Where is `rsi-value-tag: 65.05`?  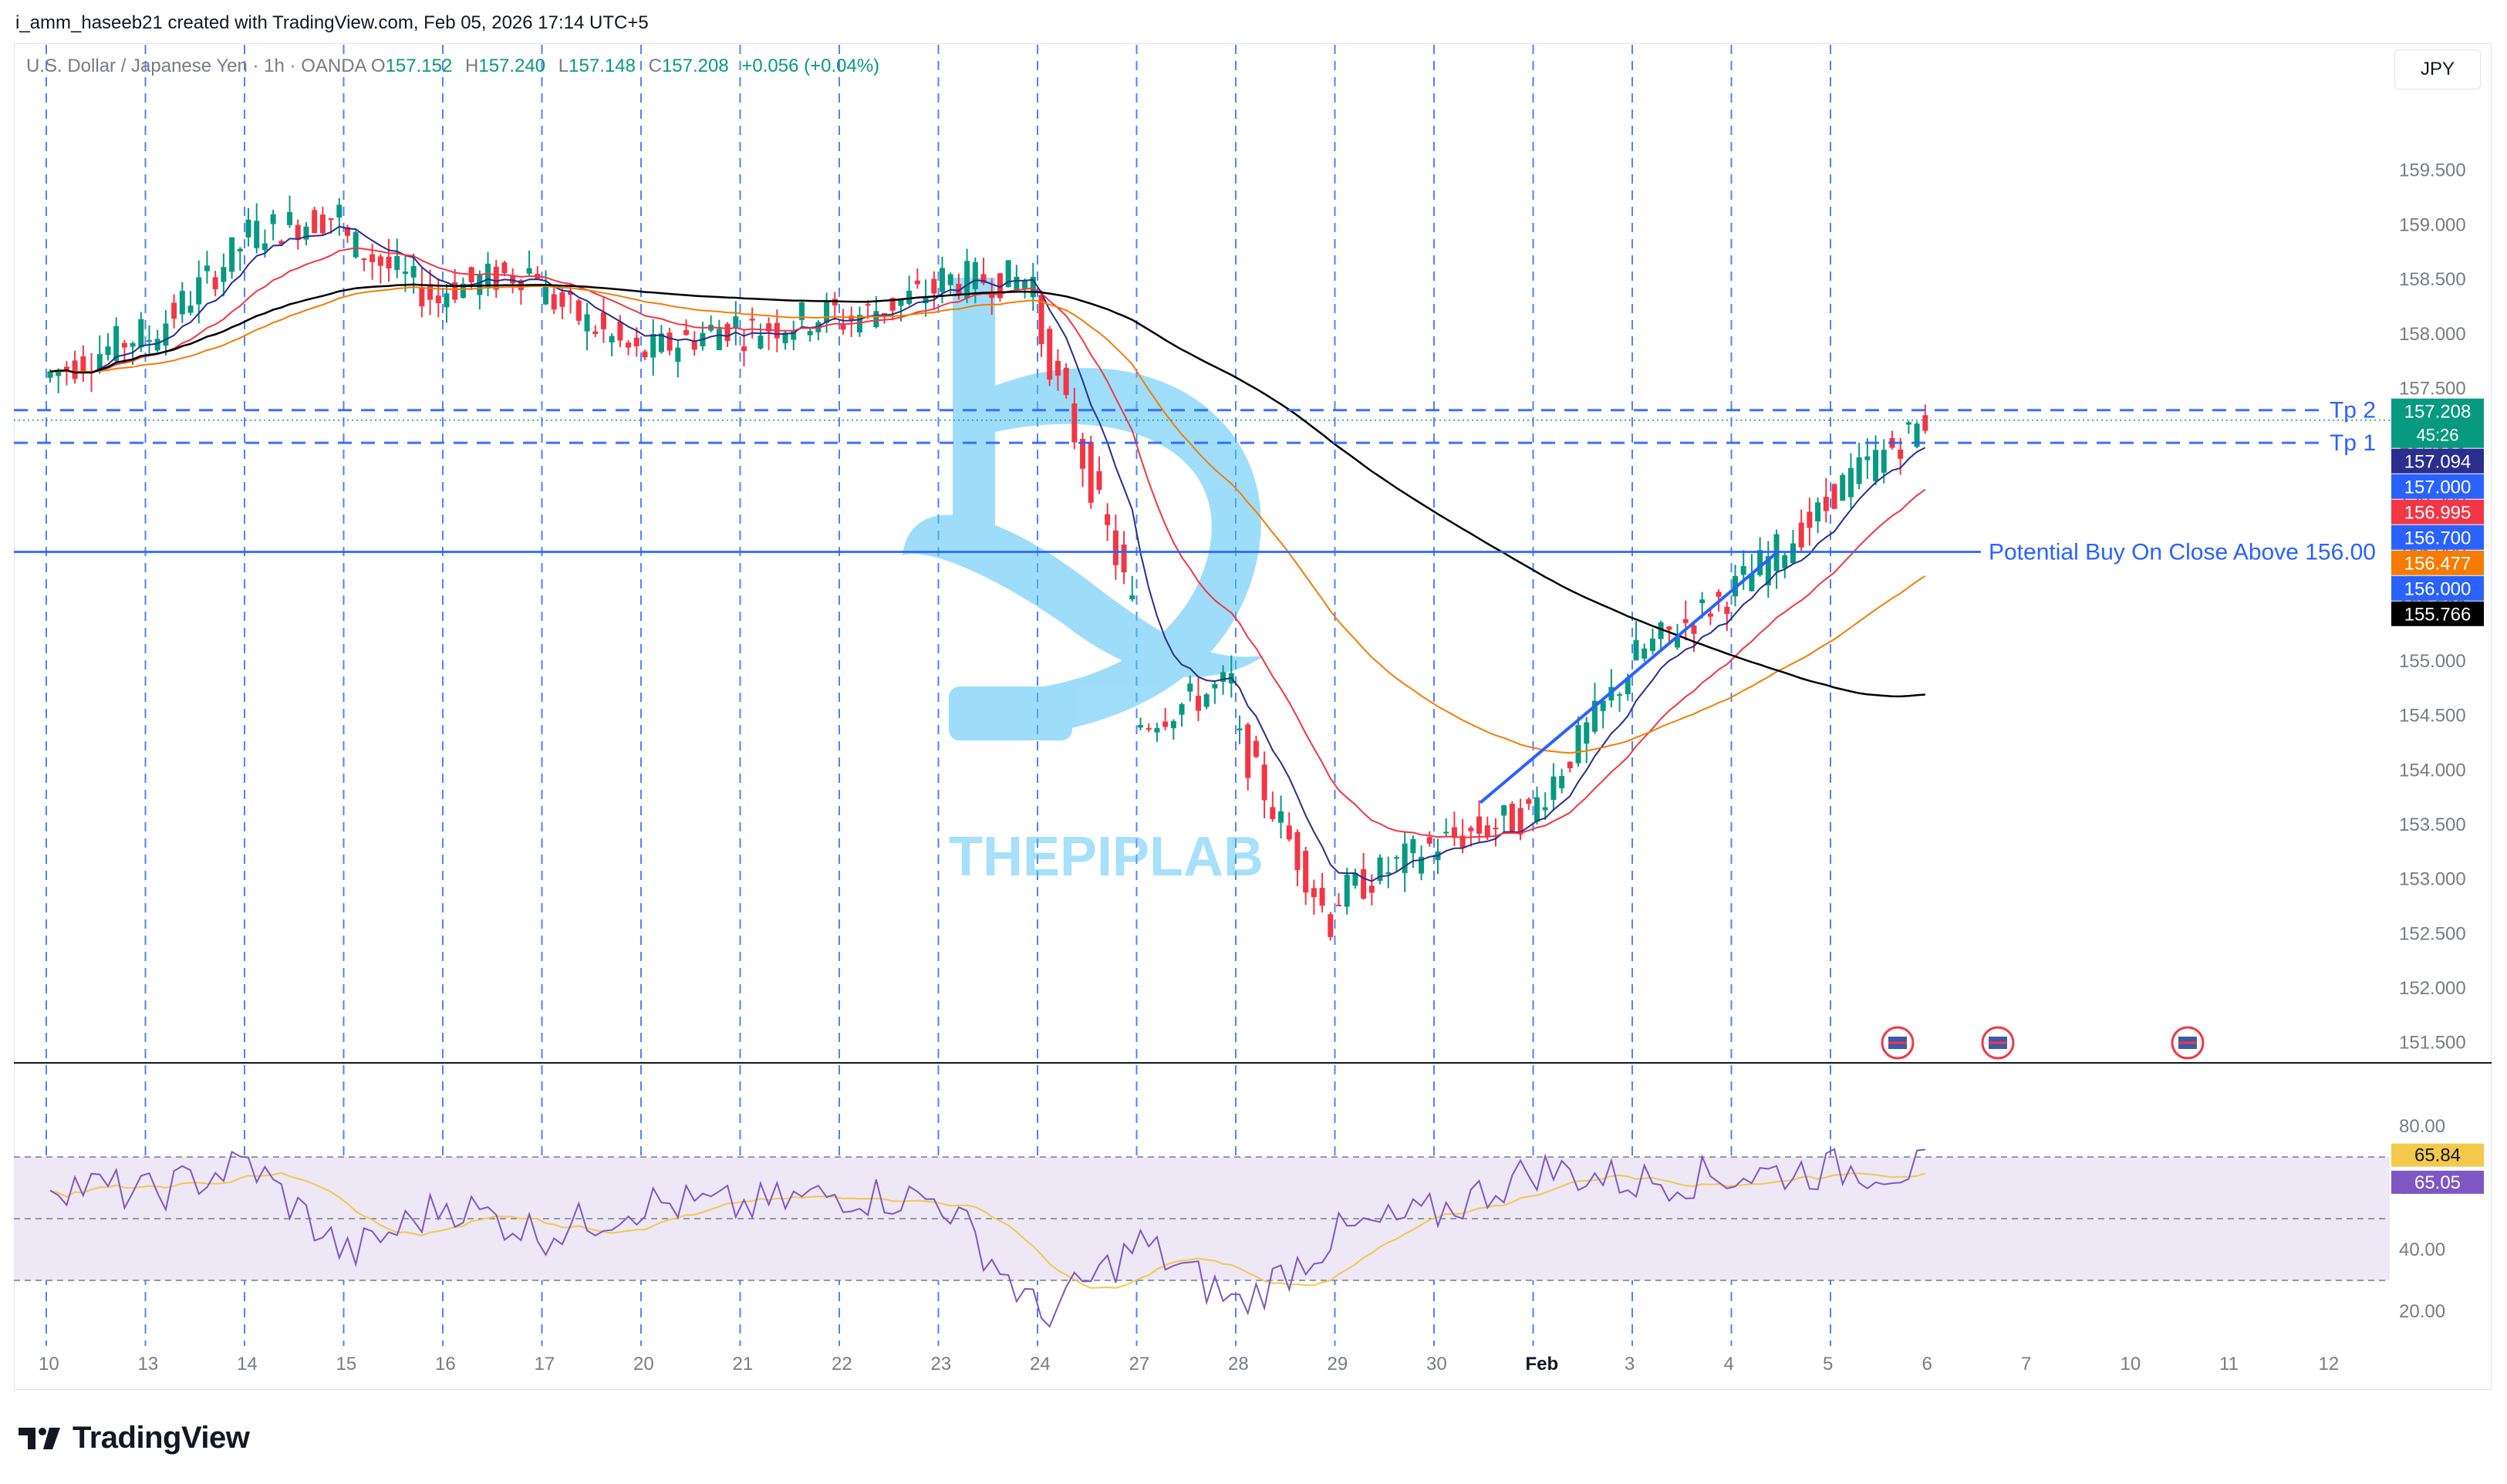 rsi-value-tag: 65.05 is located at coordinates (2437, 1182).